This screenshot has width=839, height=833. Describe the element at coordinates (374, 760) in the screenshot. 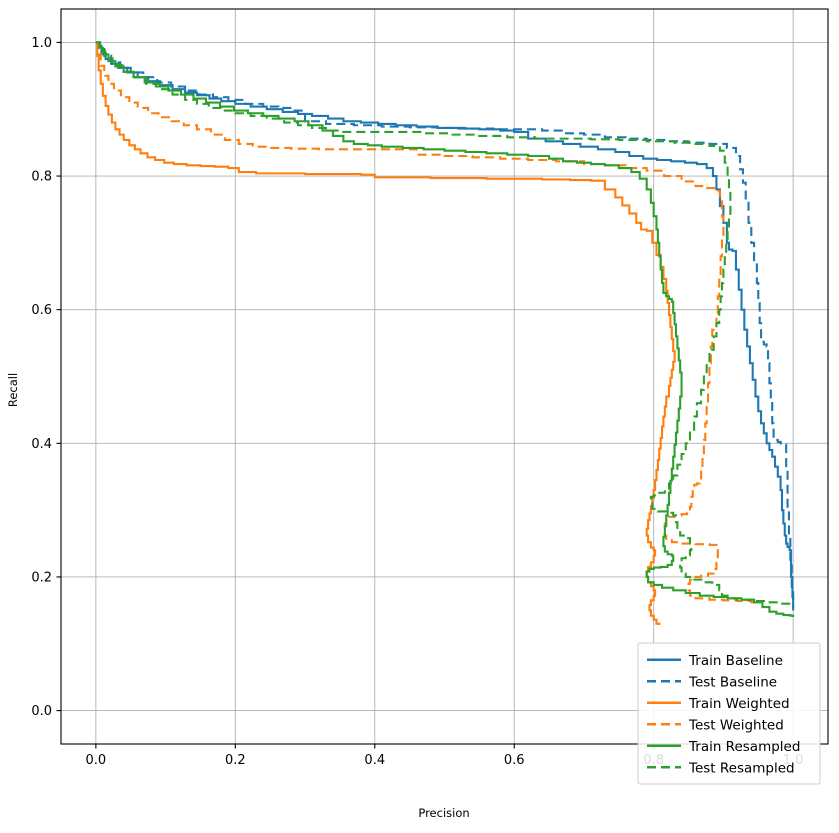

I see `xtick-label-0.4: 0.4` at that location.